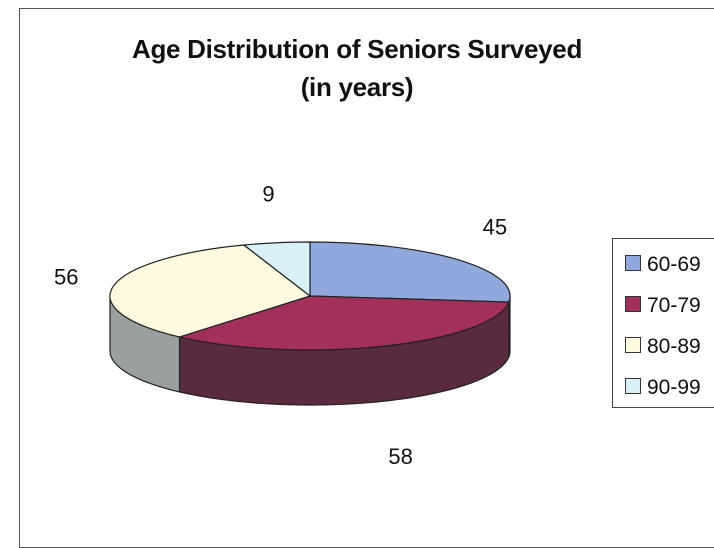  What do you see at coordinates (495, 227) in the screenshot?
I see `slice-value-label: 45` at bounding box center [495, 227].